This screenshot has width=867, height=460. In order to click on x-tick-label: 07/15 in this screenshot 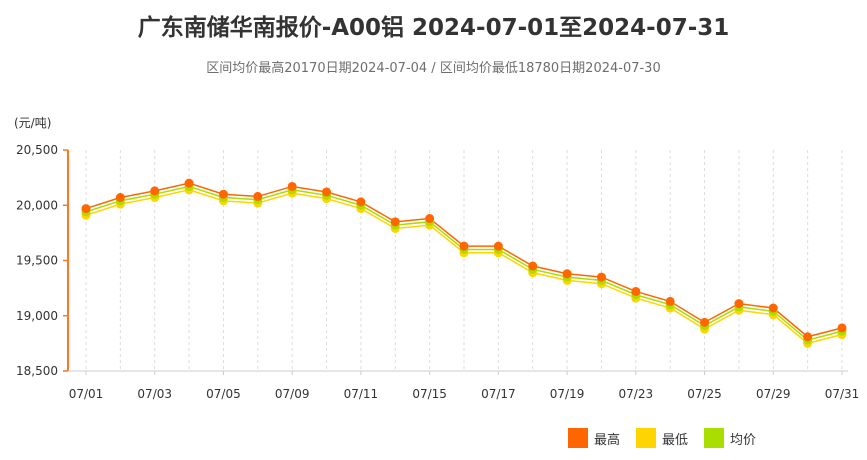, I will do `click(429, 394)`.